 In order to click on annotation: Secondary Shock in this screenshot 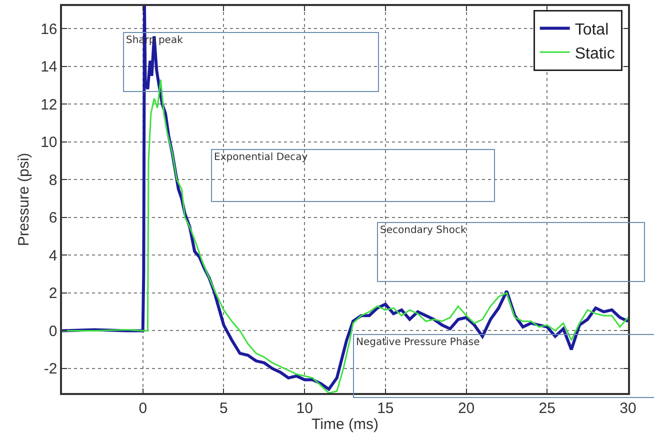, I will do `click(423, 230)`.